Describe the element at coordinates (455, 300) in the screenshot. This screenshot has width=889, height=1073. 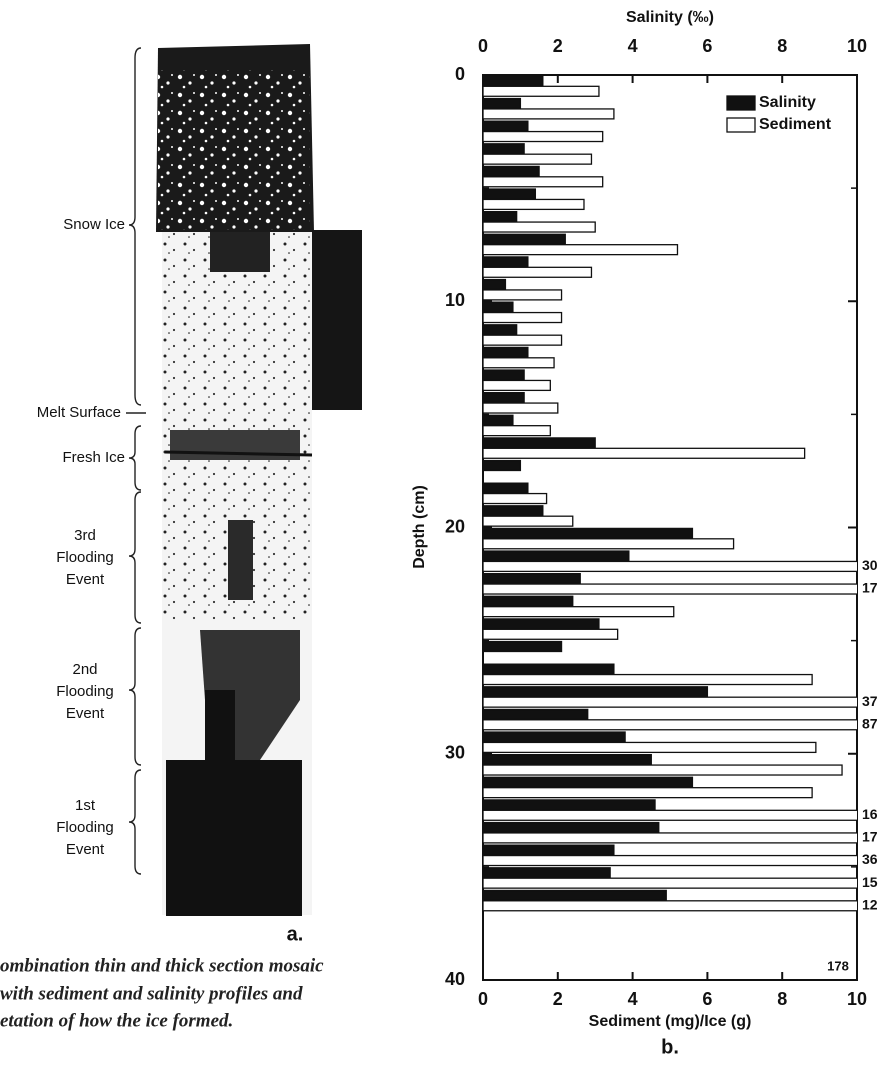
I see `y-tick-label: 10` at that location.